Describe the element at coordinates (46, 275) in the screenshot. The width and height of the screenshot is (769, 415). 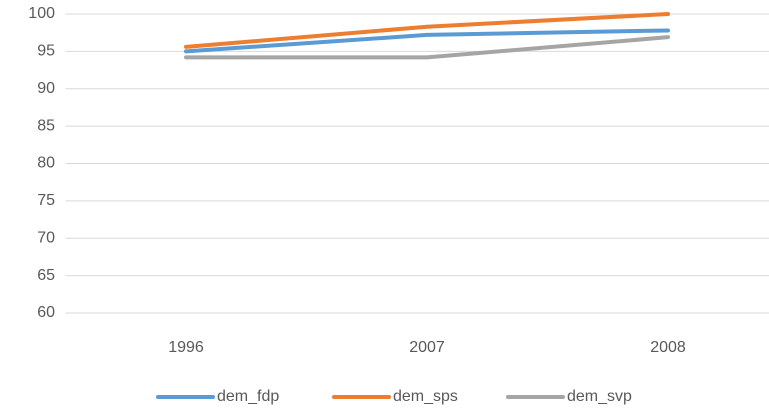
I see `y-tick-label: 65` at that location.